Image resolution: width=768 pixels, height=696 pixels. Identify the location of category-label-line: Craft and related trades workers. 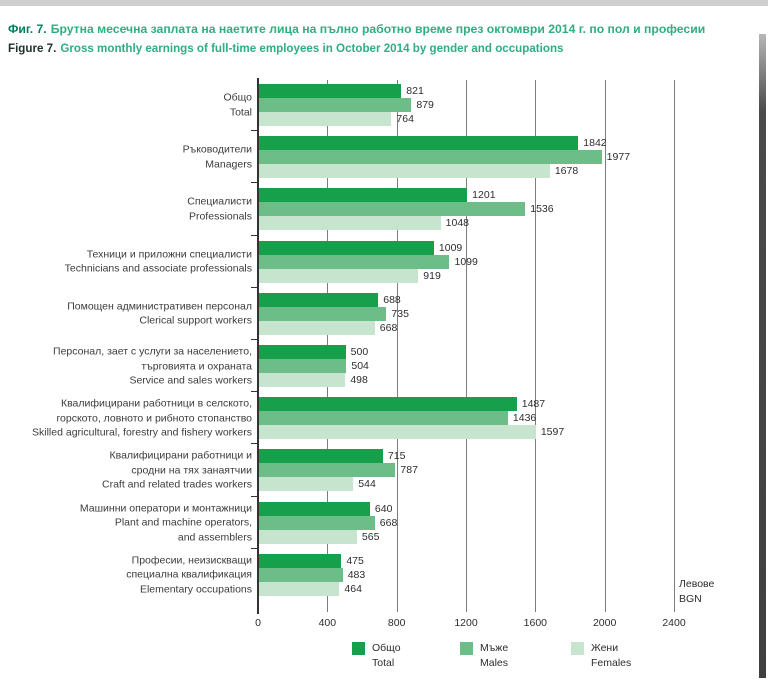
(177, 484).